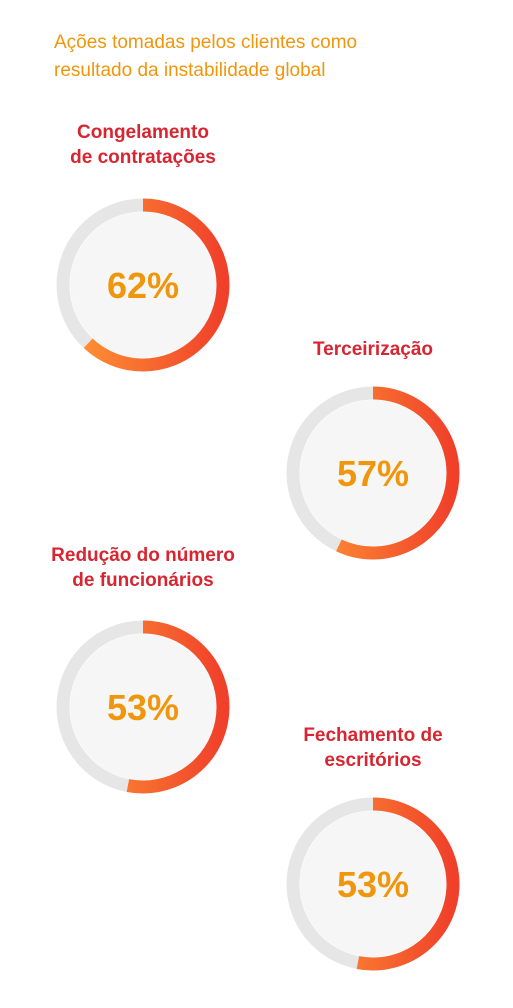 This screenshot has width=513, height=1008. Describe the element at coordinates (143, 580) in the screenshot. I see `donut-label-line-2: de funcionários` at that location.